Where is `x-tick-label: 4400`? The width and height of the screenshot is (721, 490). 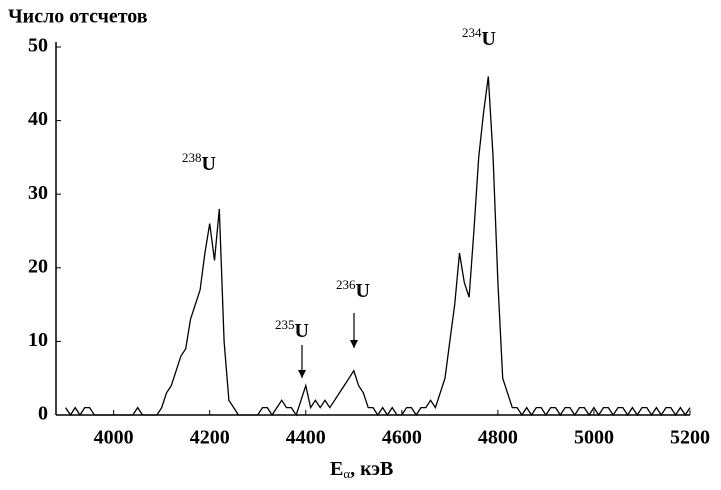 x-tick-label: 4400 is located at coordinates (306, 438).